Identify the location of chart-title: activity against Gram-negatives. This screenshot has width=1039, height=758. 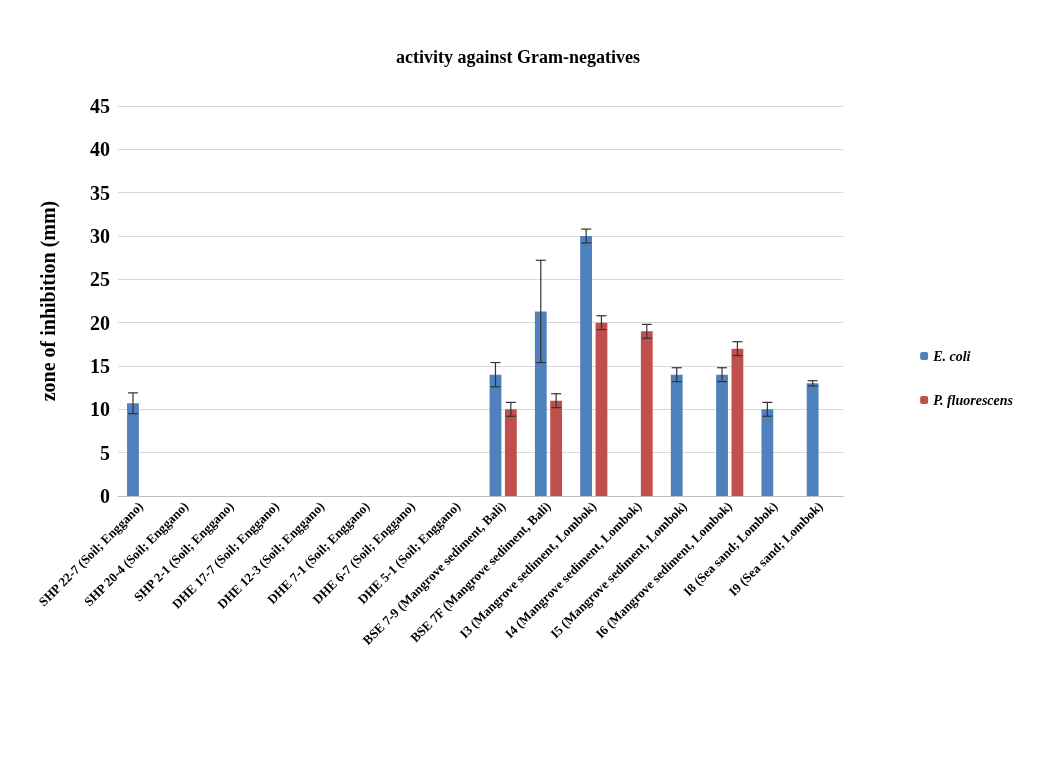
(518, 57).